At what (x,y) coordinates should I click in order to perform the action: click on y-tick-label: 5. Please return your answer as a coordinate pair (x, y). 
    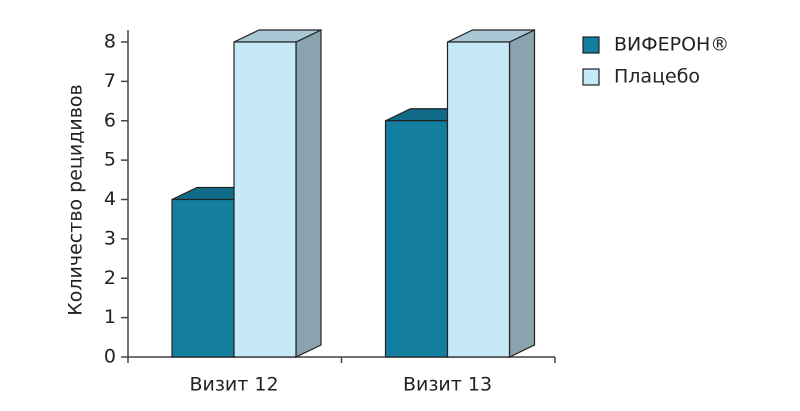
    Looking at the image, I should click on (110, 160).